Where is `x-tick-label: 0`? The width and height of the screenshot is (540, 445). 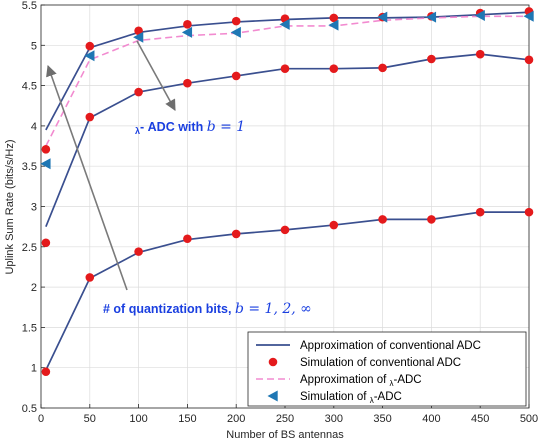 x-tick-label: 0 is located at coordinates (41, 419).